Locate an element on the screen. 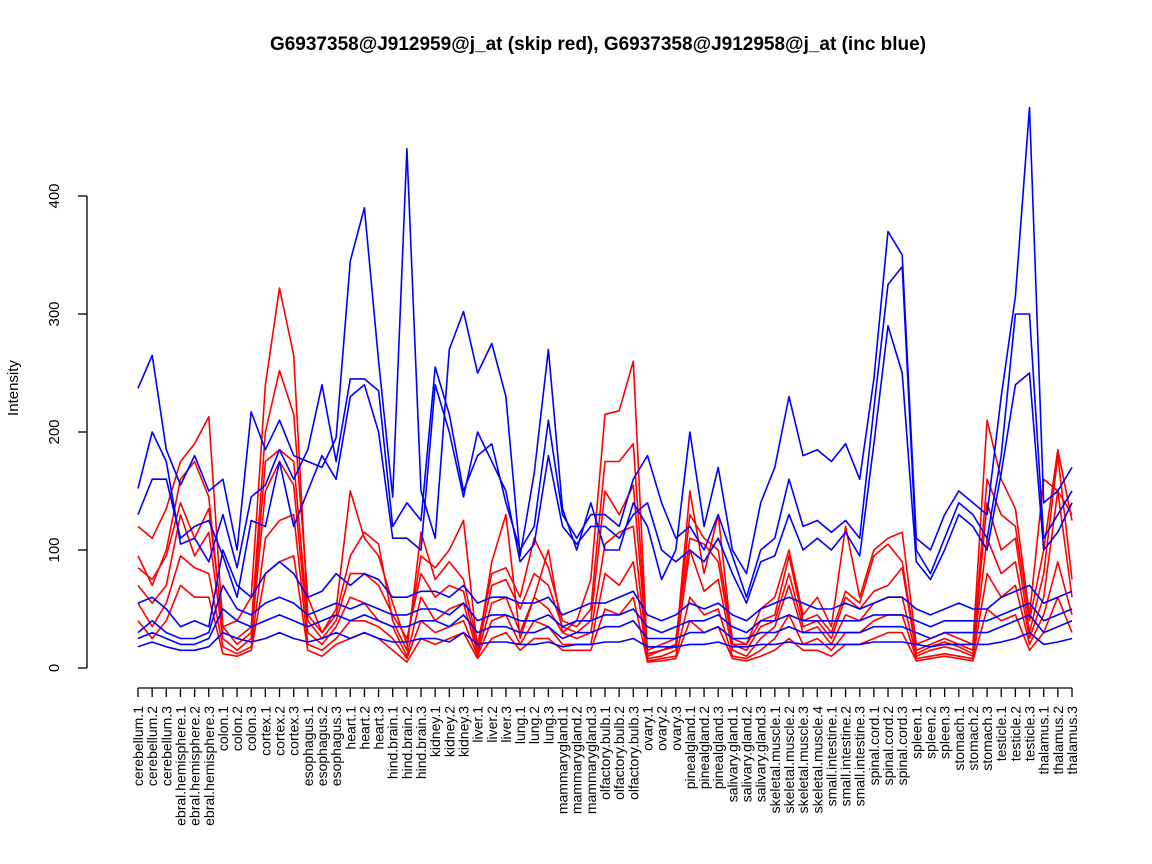  x-tick-label: hind.brain.3 is located at coordinates (421, 742).